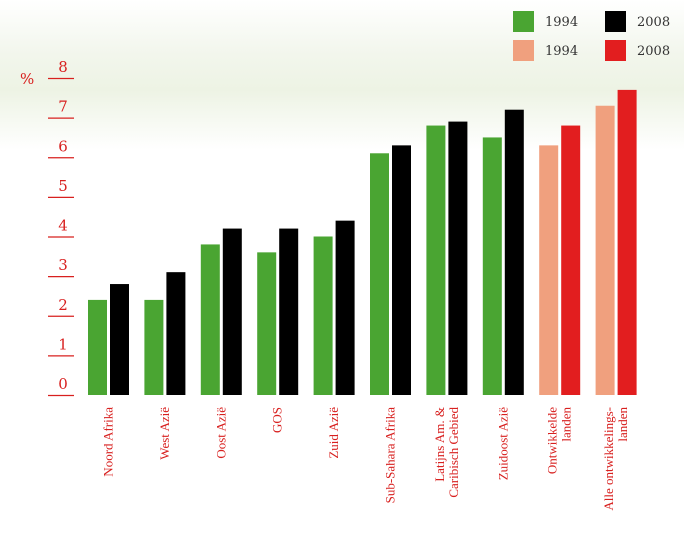  I want to click on y-tick-label: 3, so click(63, 265).